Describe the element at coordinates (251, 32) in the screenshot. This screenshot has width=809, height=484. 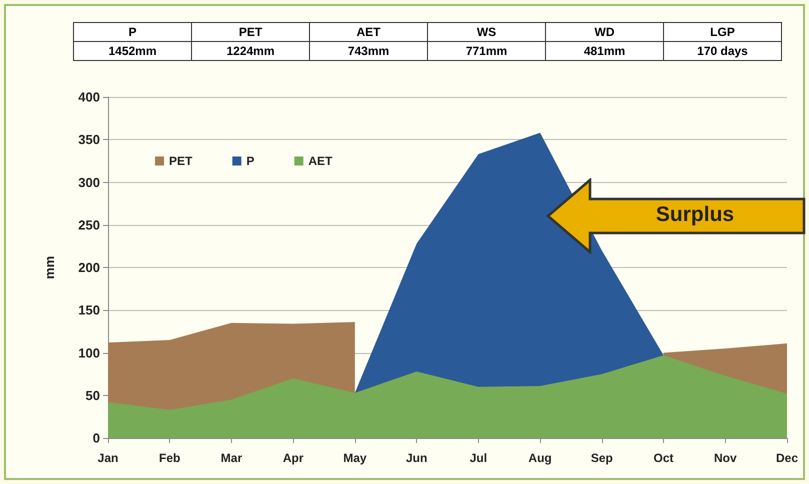
I see `text: PET` at that location.